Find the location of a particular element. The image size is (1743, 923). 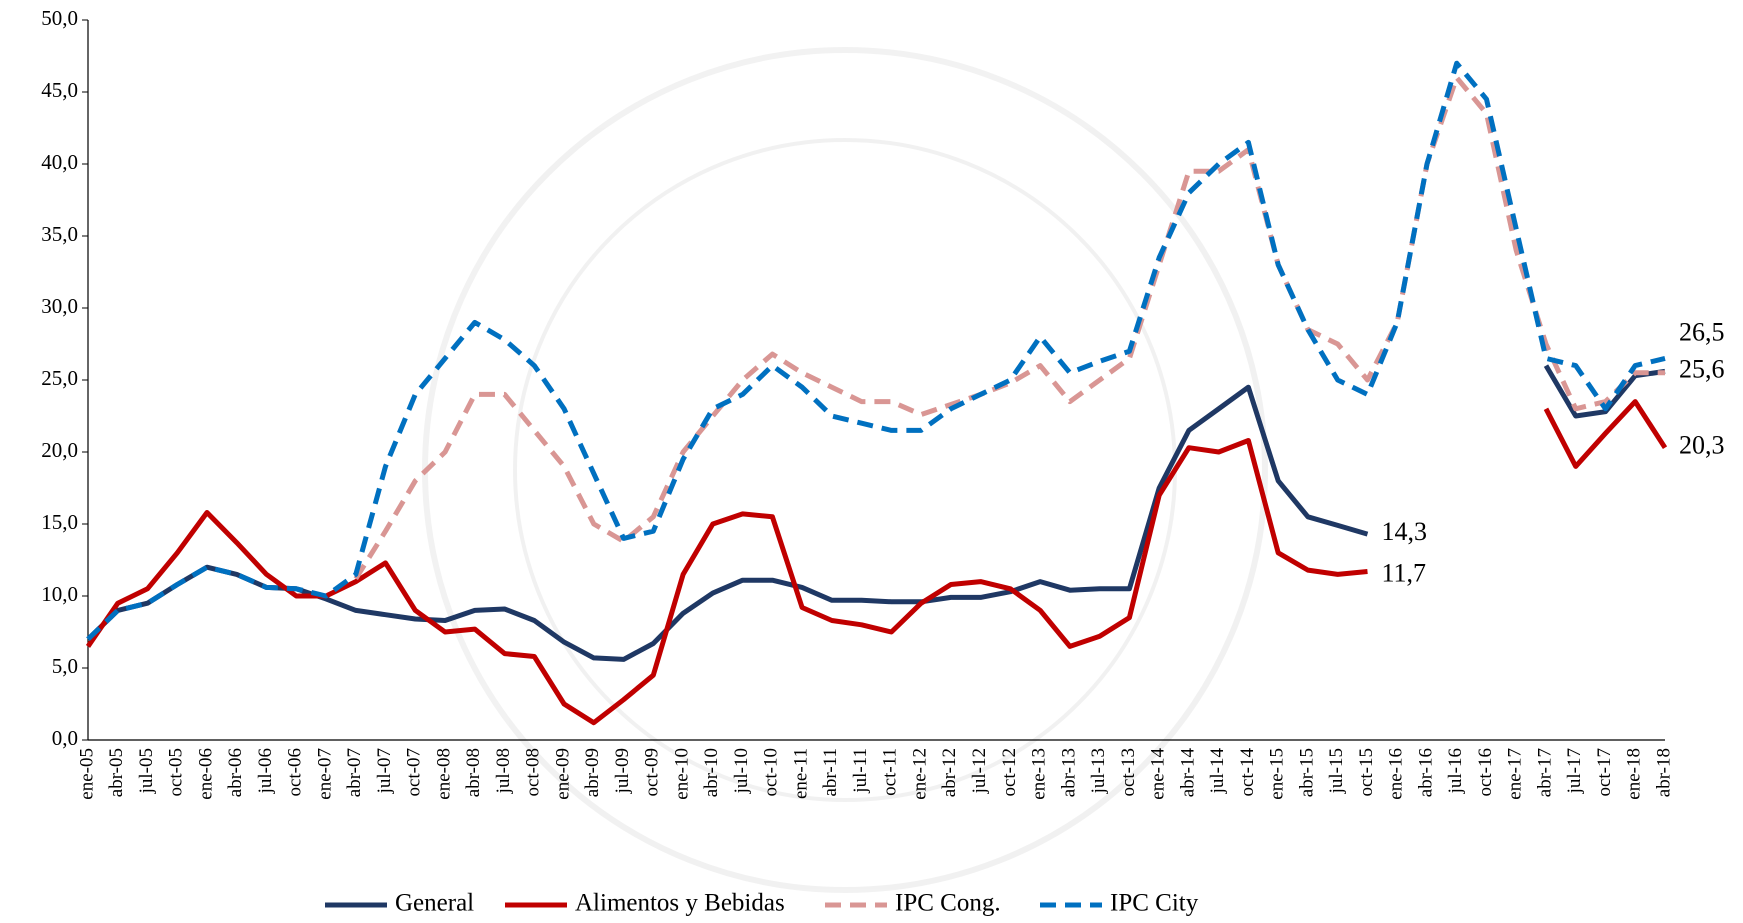

y-tick-label: 10,0 is located at coordinates (59, 594).